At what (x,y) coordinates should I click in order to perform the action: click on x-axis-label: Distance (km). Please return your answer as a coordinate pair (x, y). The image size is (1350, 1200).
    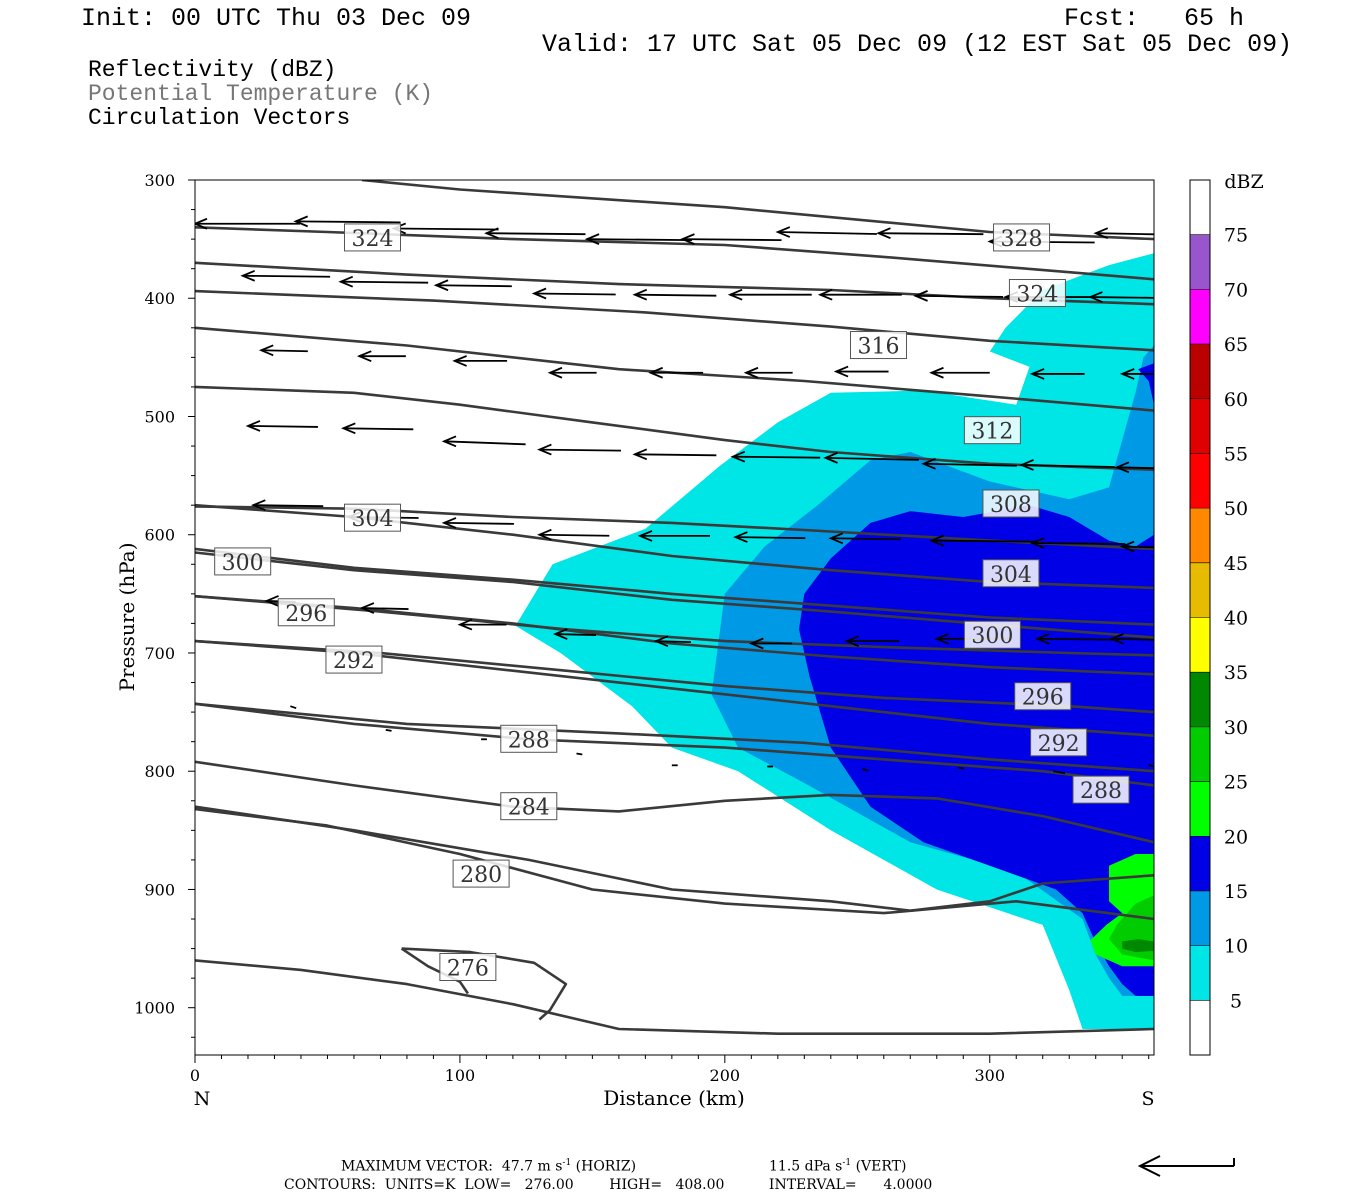
    Looking at the image, I should click on (674, 1098).